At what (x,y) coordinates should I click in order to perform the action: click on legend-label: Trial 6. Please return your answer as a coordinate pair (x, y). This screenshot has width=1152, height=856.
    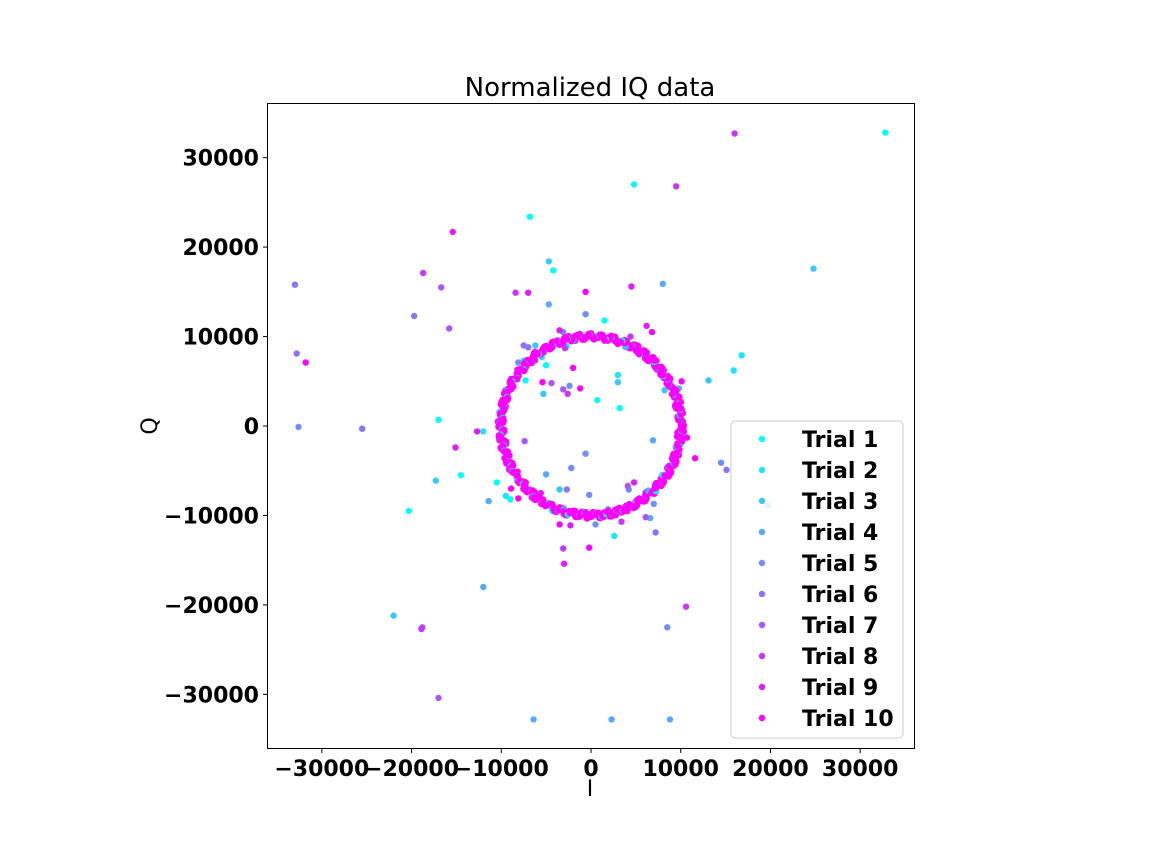
    Looking at the image, I should click on (840, 595).